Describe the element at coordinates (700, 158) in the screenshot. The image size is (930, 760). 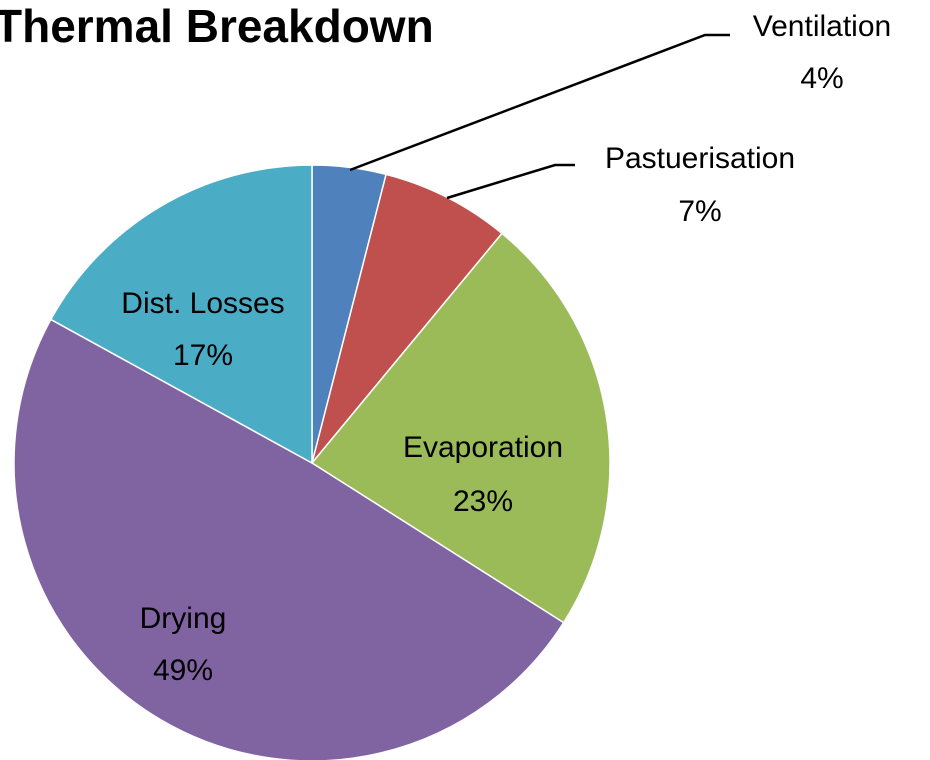
I see `slice-label: Pastuerisation` at that location.